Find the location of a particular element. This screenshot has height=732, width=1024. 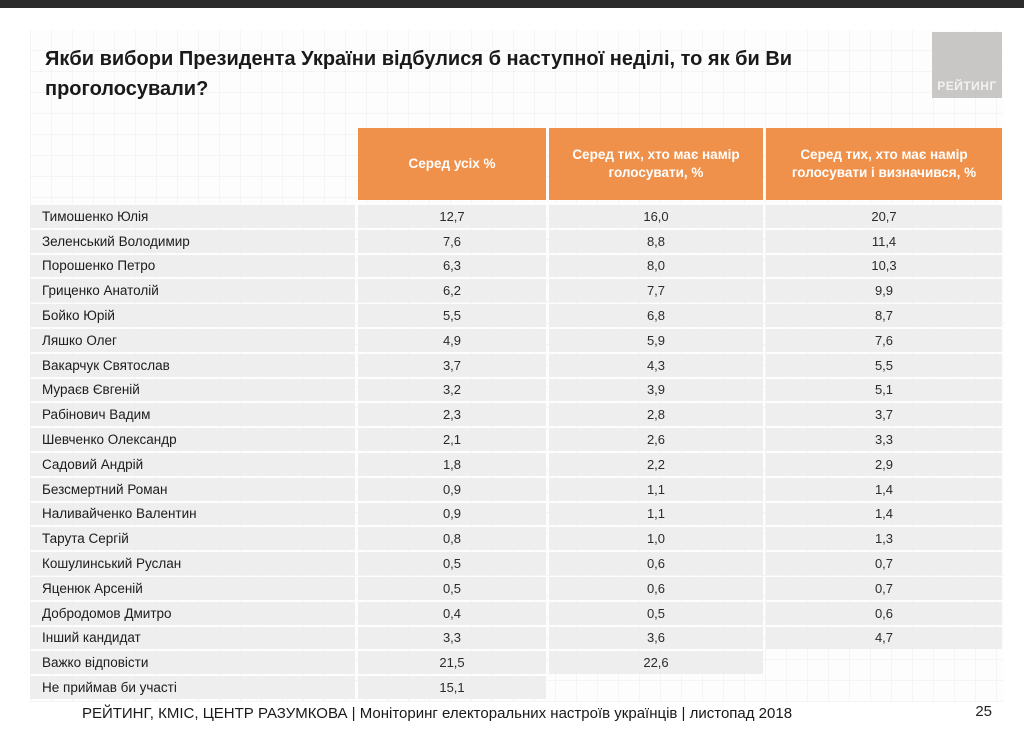

candidate-name: Тимошенко Юлія is located at coordinates (192, 216).